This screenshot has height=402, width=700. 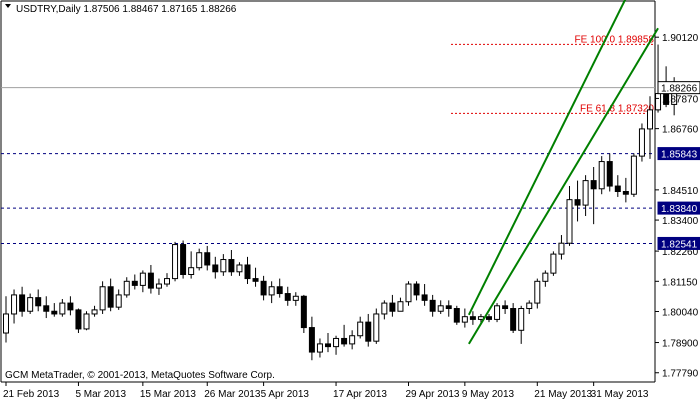 I want to click on x-tick-label: 21 Feb 2013, so click(x=31, y=394).